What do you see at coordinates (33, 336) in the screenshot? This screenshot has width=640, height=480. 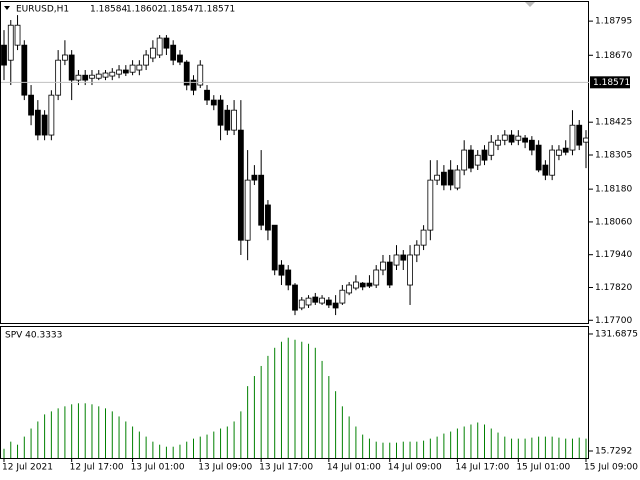 I see `indicator-title: SPV 40.3333` at bounding box center [33, 336].